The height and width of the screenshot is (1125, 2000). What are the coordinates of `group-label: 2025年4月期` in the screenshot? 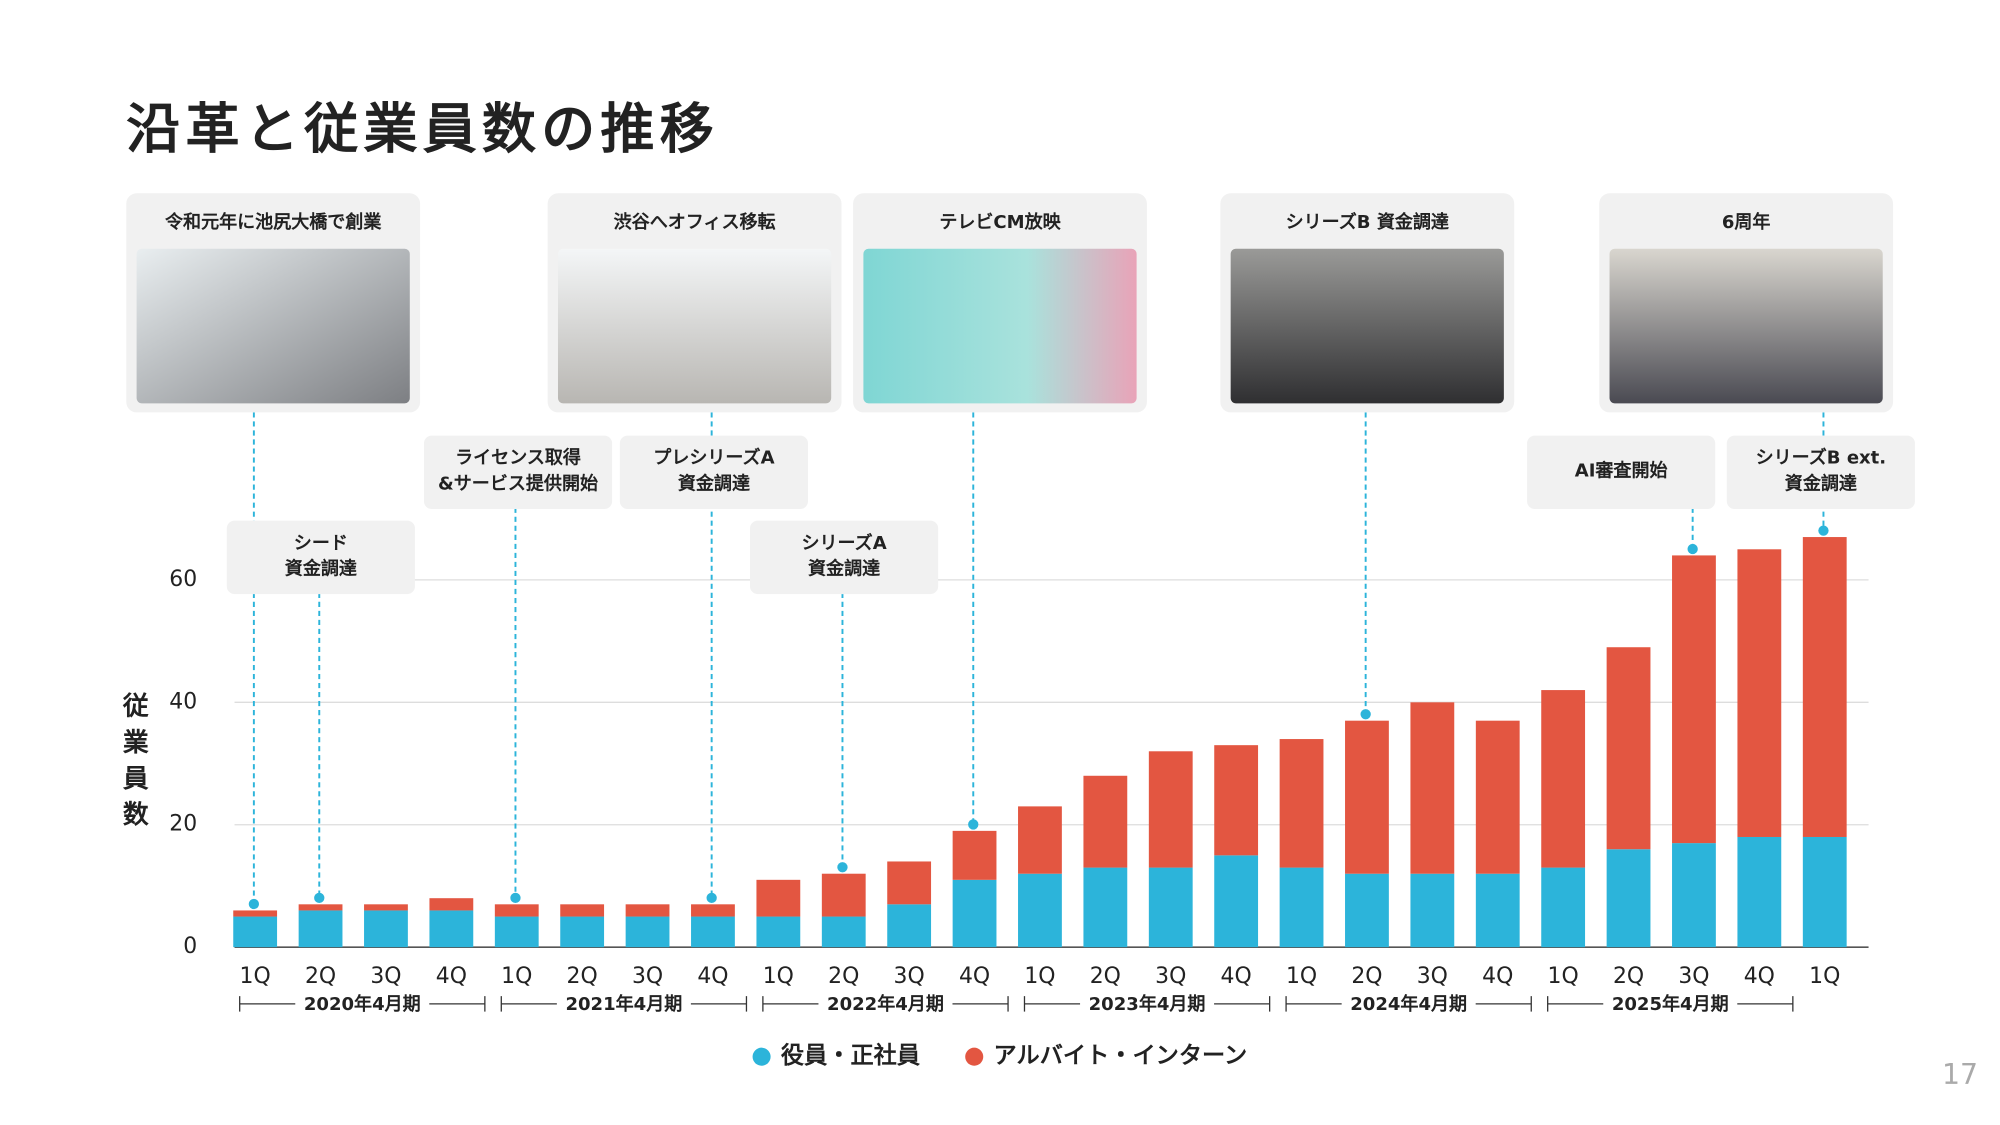 It's located at (1670, 1004).